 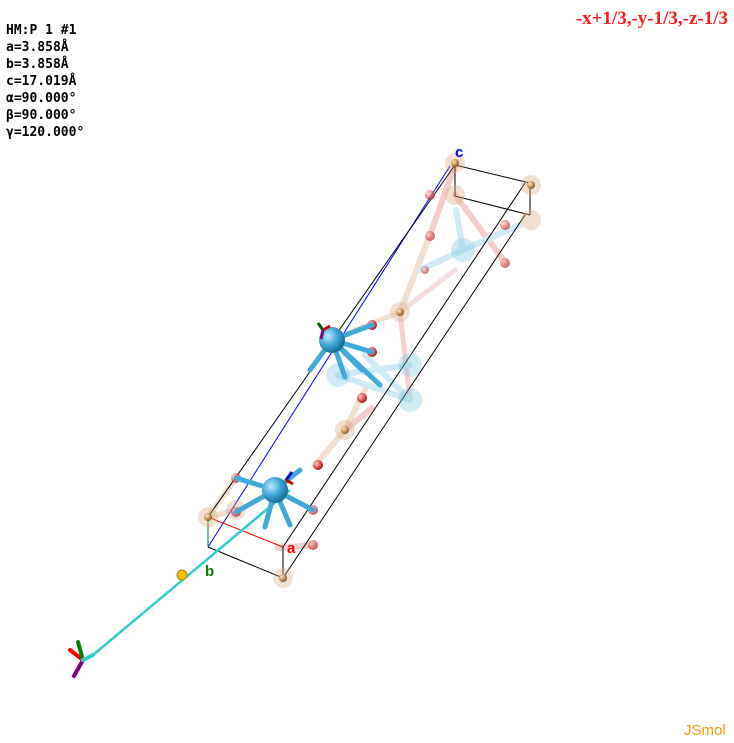 I want to click on space-group-label: HM:P 1 #1, so click(x=41, y=30).